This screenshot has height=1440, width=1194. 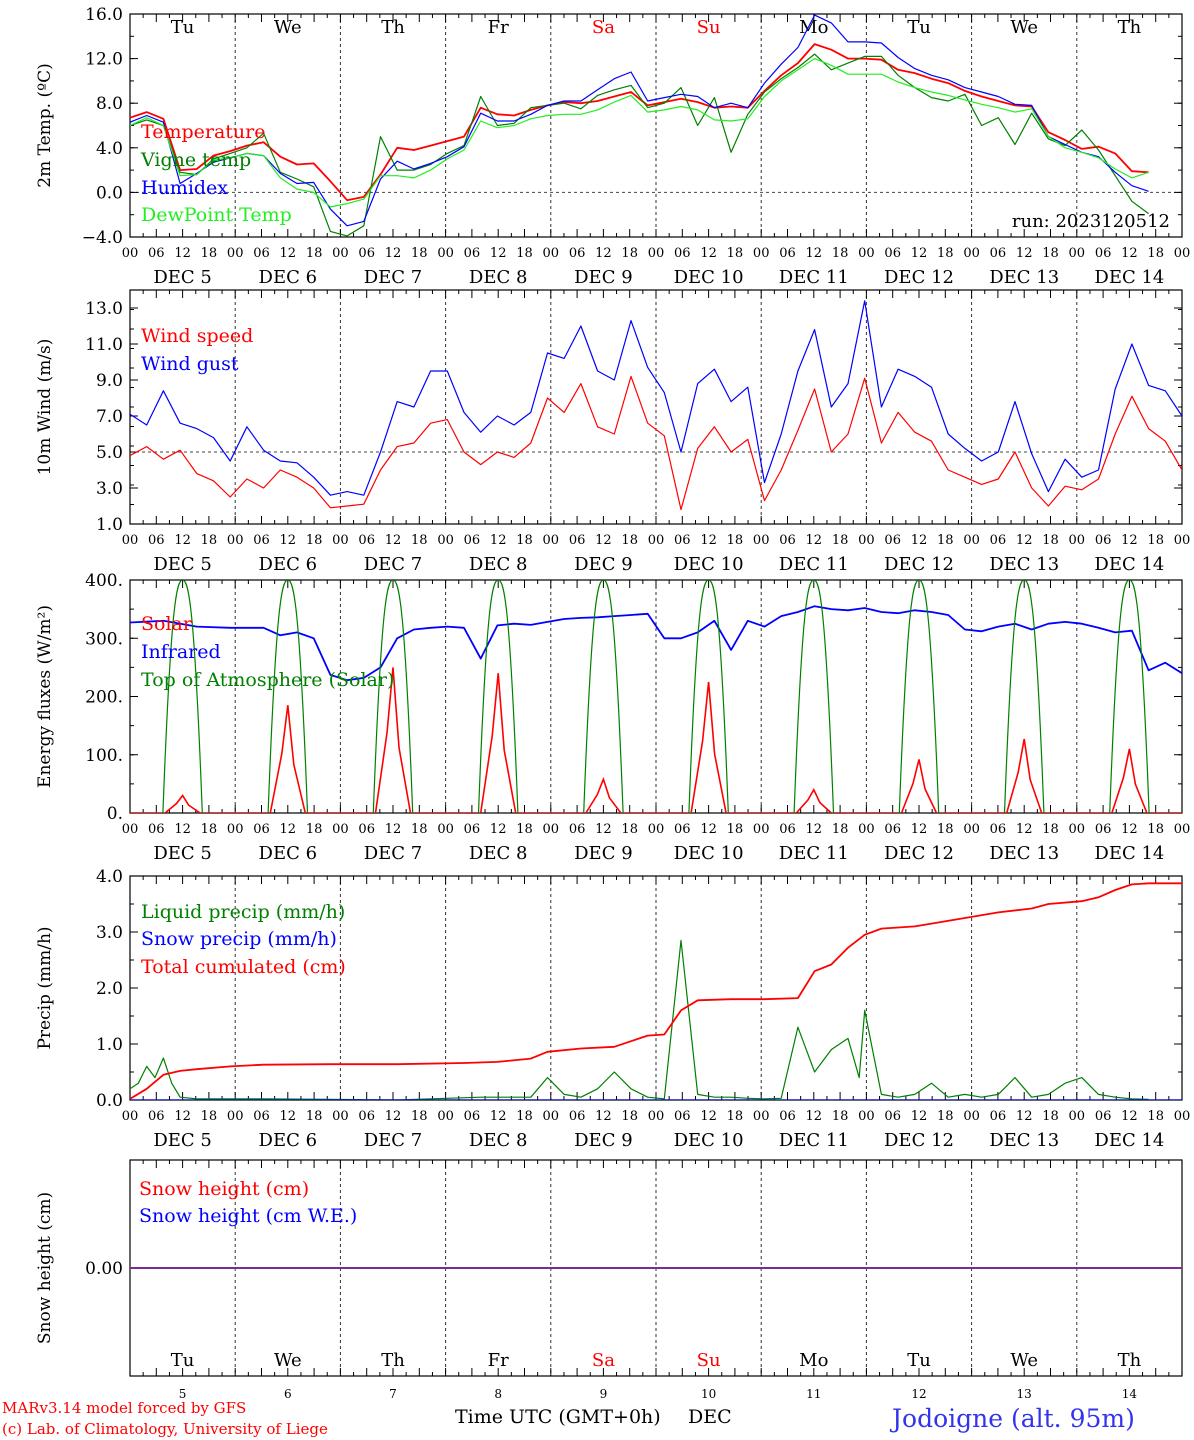 I want to click on legend-entry: Humidex, so click(x=184, y=188).